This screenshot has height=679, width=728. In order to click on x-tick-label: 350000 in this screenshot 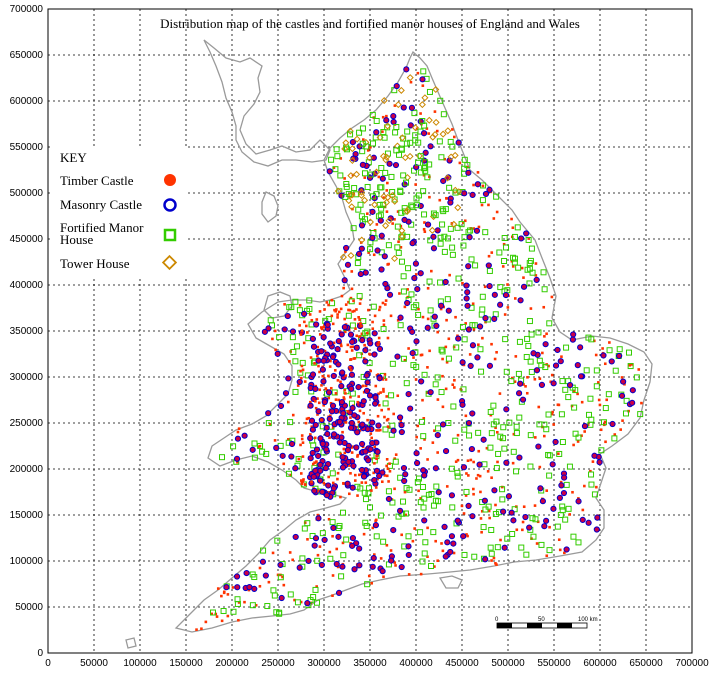, I will do `click(370, 663)`.